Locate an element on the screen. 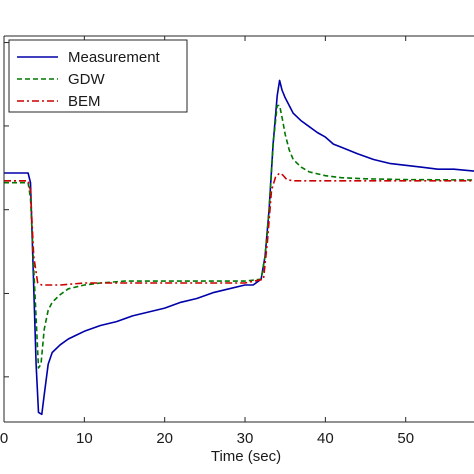 This screenshot has height=474, width=474. x-axis-title: Time (sec) is located at coordinates (246, 456).